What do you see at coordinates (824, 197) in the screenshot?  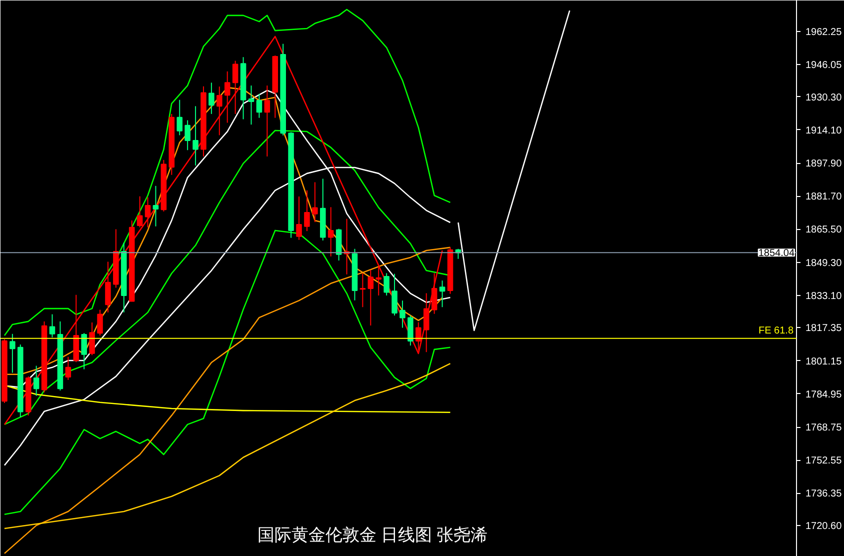 I see `y-tick-label: 1881.70` at bounding box center [824, 197].